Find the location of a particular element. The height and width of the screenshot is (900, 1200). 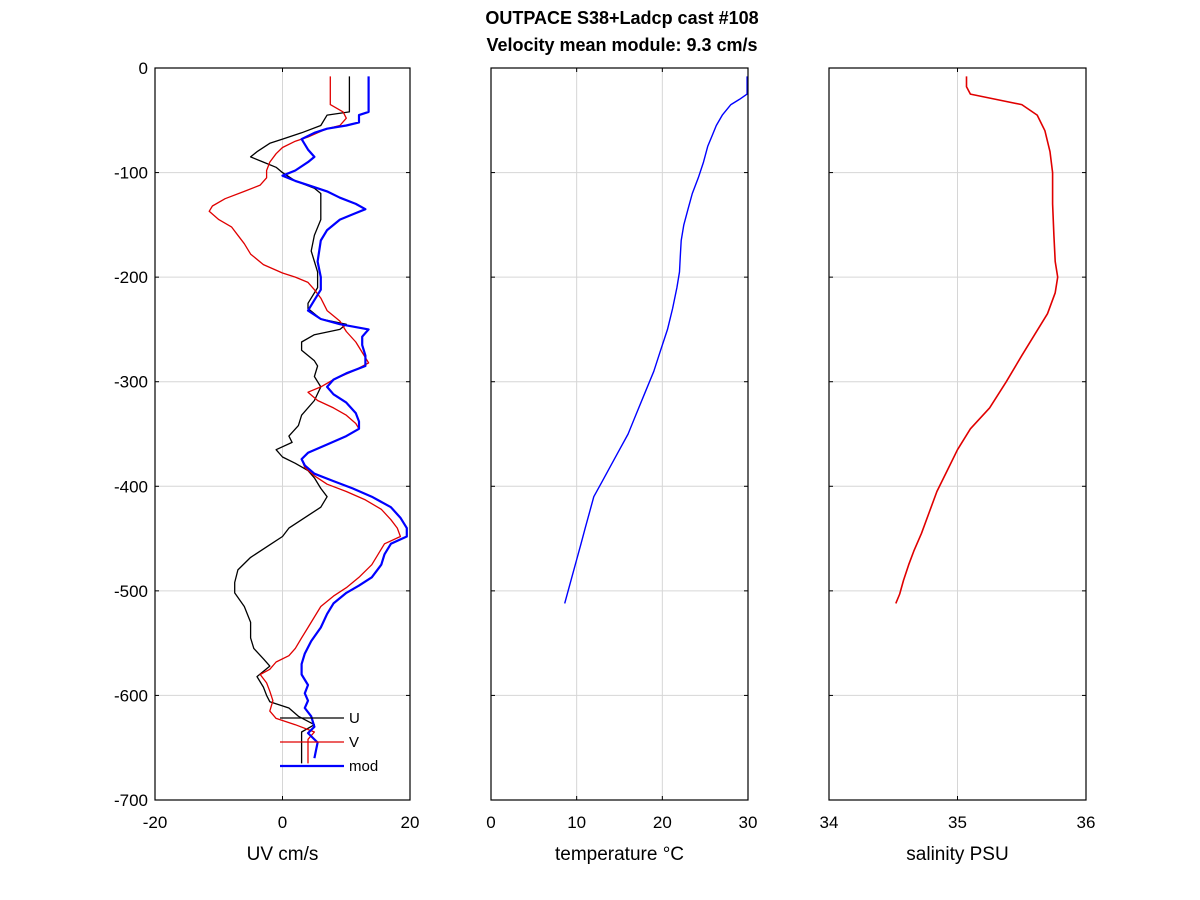

temperature-x-axis-label: temperature °C is located at coordinates (619, 854).